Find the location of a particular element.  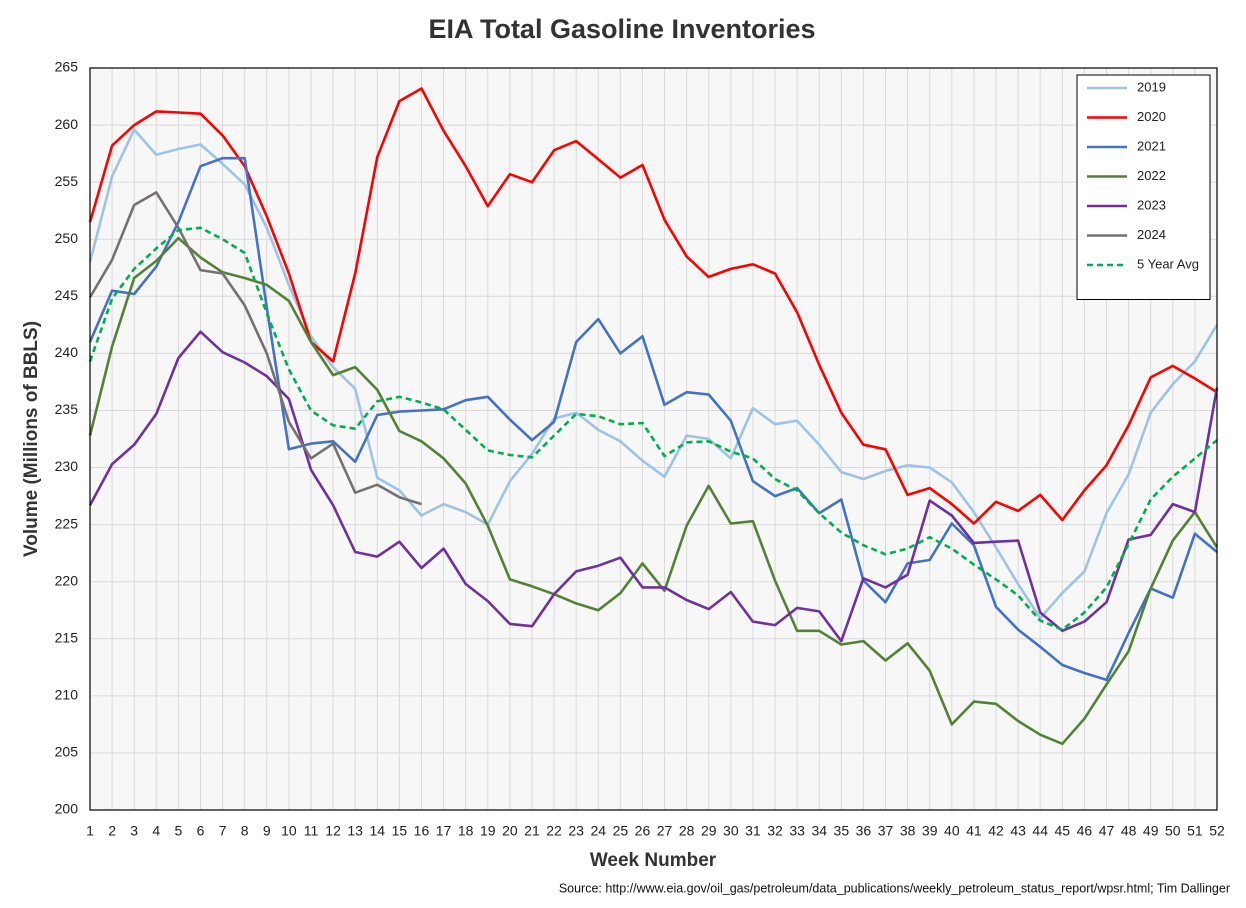

y-tick-label: 240 is located at coordinates (67, 352).